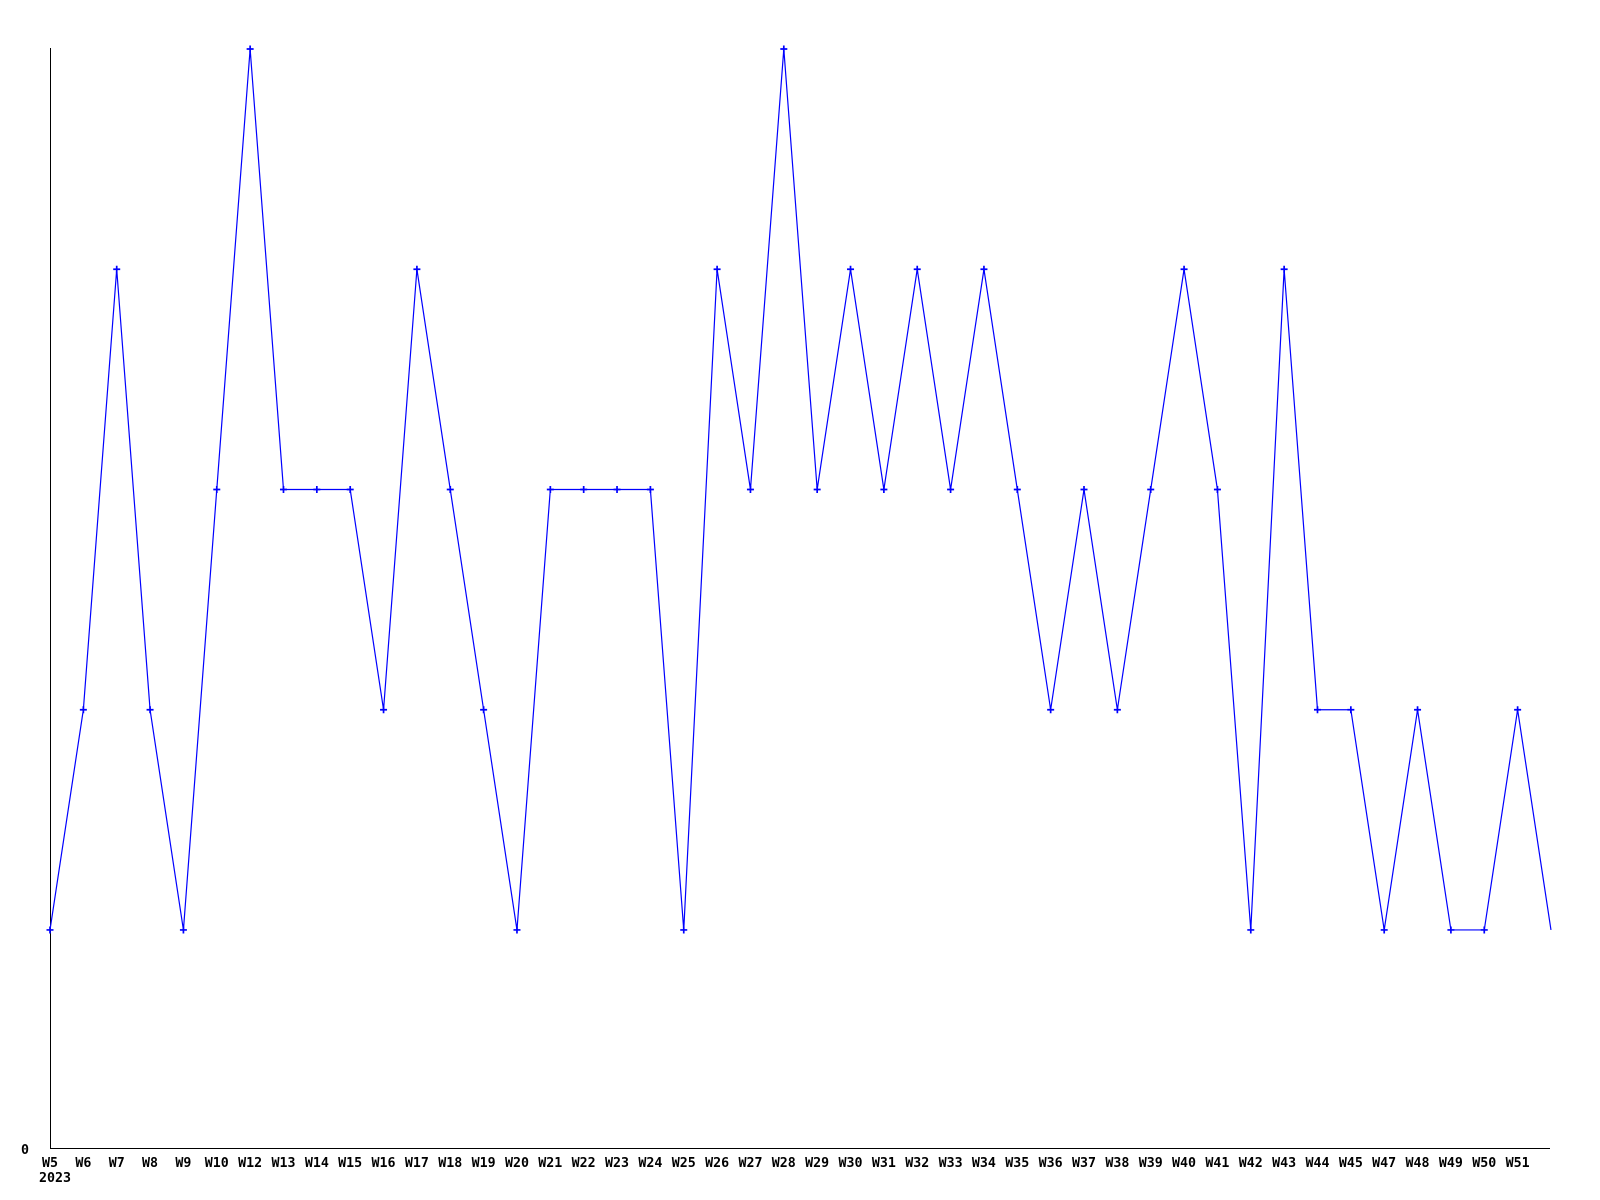 The width and height of the screenshot is (1600, 1200). I want to click on x-axis-label: W38, so click(1117, 1163).